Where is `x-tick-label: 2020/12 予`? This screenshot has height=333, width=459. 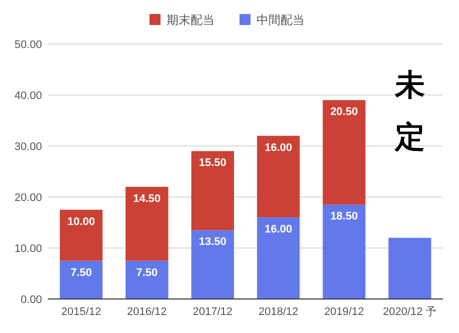 x-tick-label: 2020/12 予 is located at coordinates (409, 312).